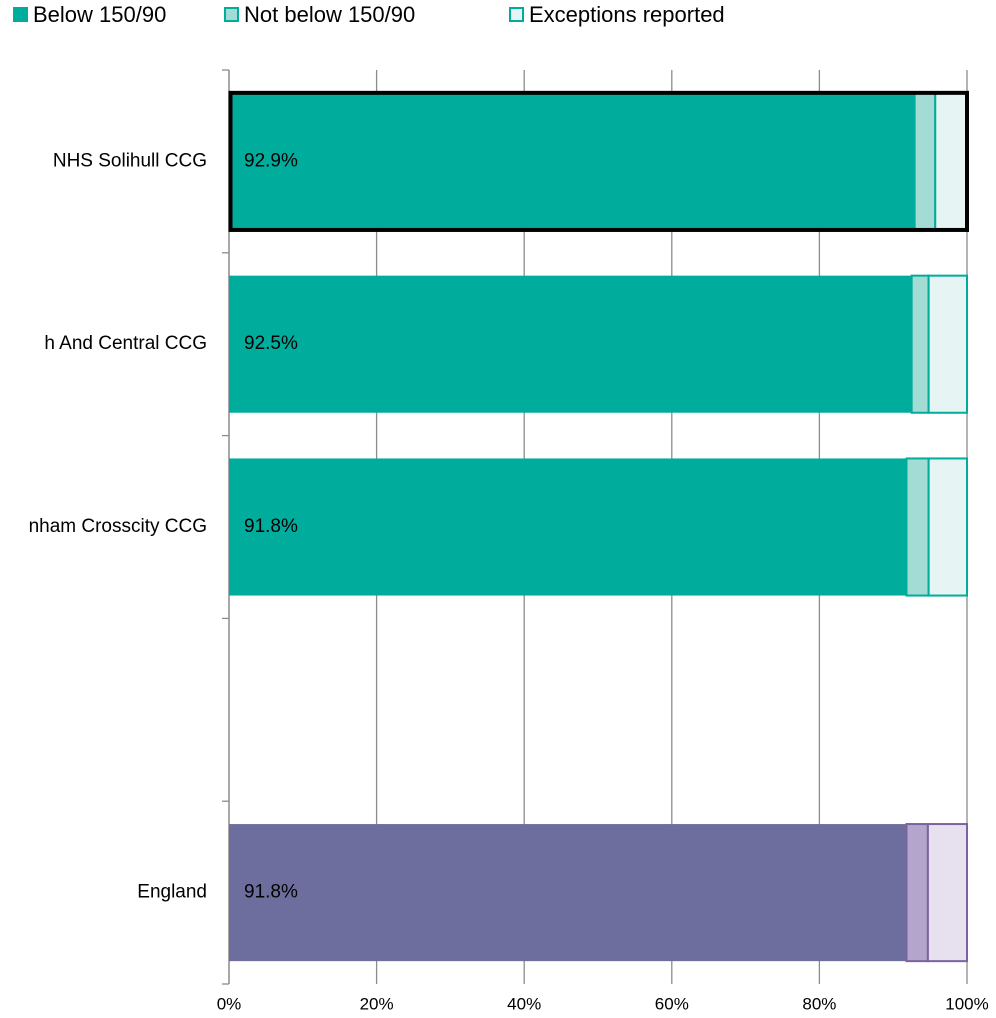 The width and height of the screenshot is (996, 1018). Describe the element at coordinates (524, 1003) in the screenshot. I see `x-tick-label: 40%` at that location.